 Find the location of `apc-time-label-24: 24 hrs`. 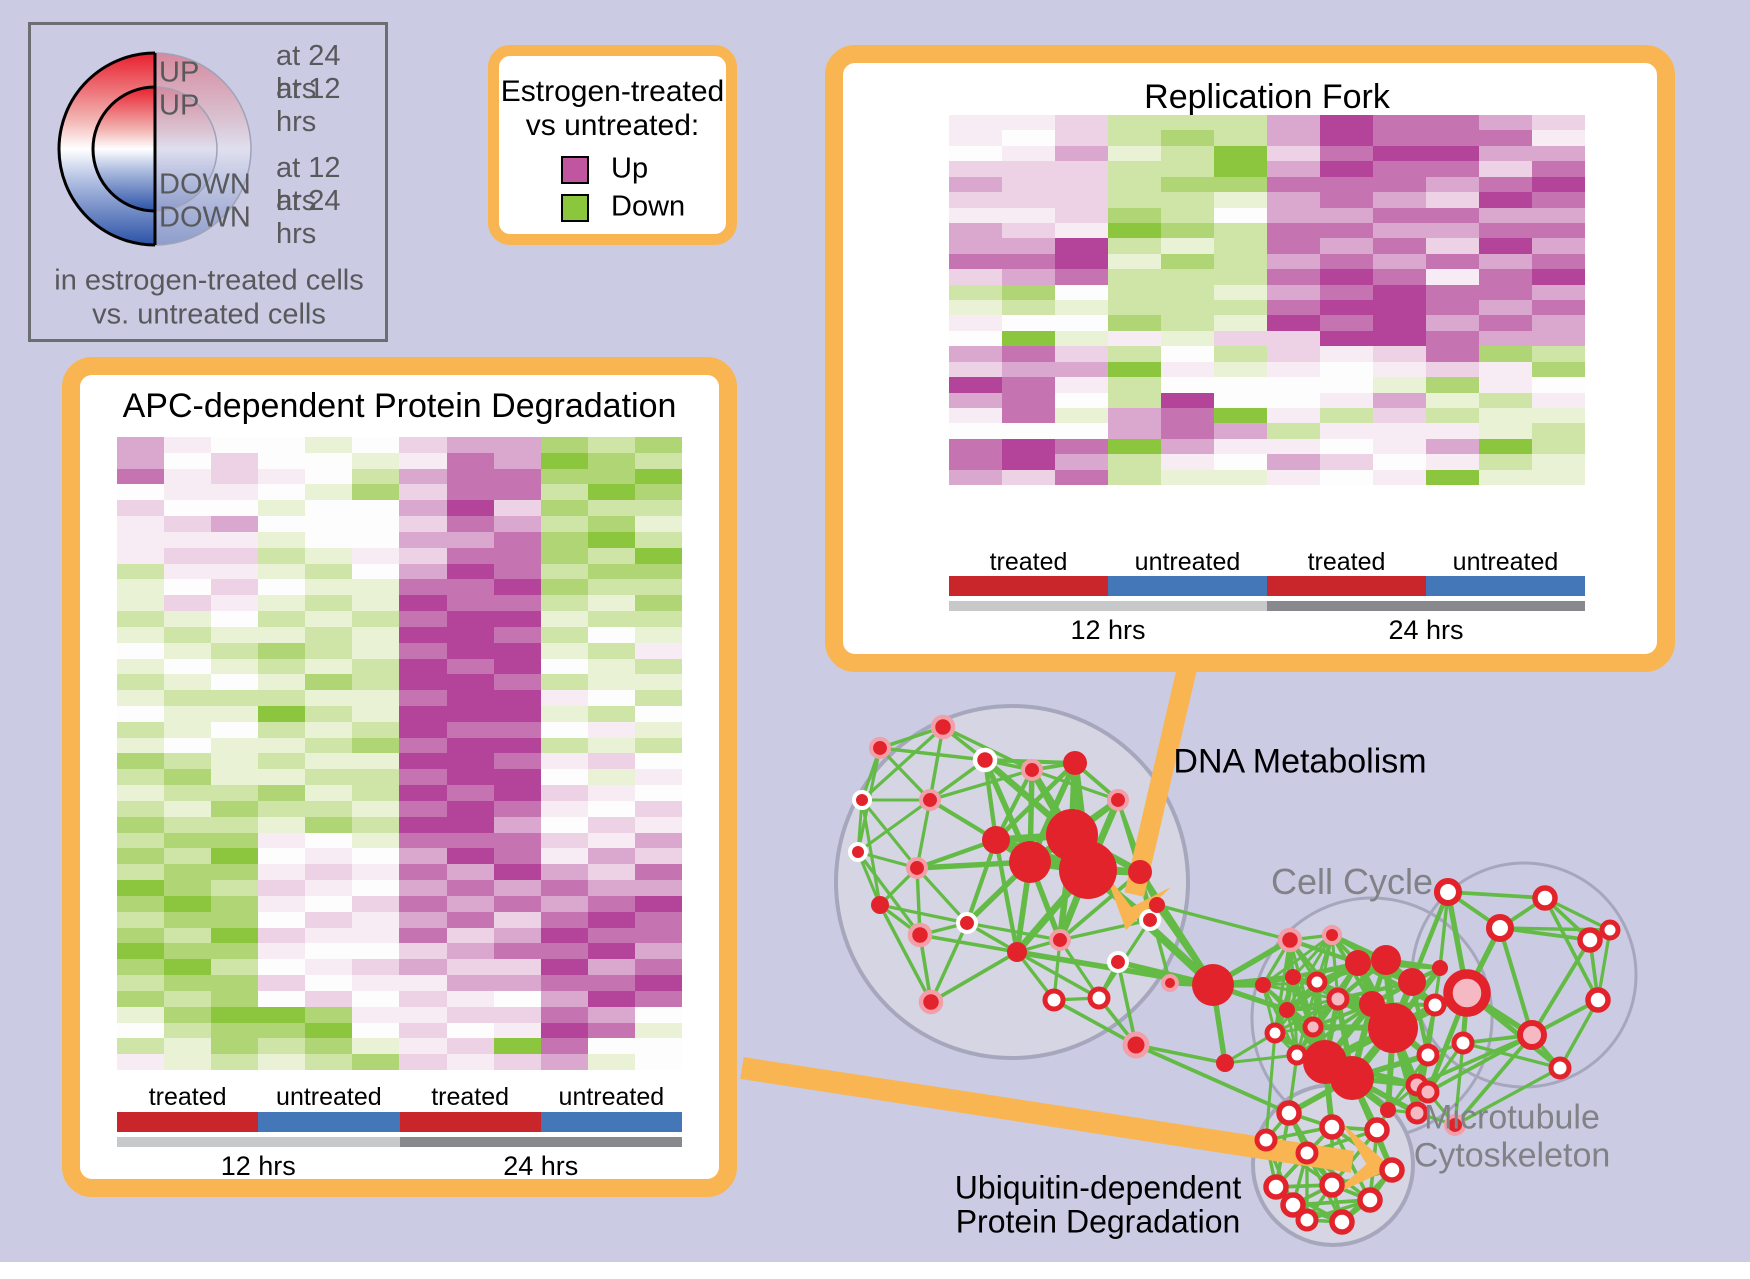

apc-time-label-24: 24 hrs is located at coordinates (541, 1166).